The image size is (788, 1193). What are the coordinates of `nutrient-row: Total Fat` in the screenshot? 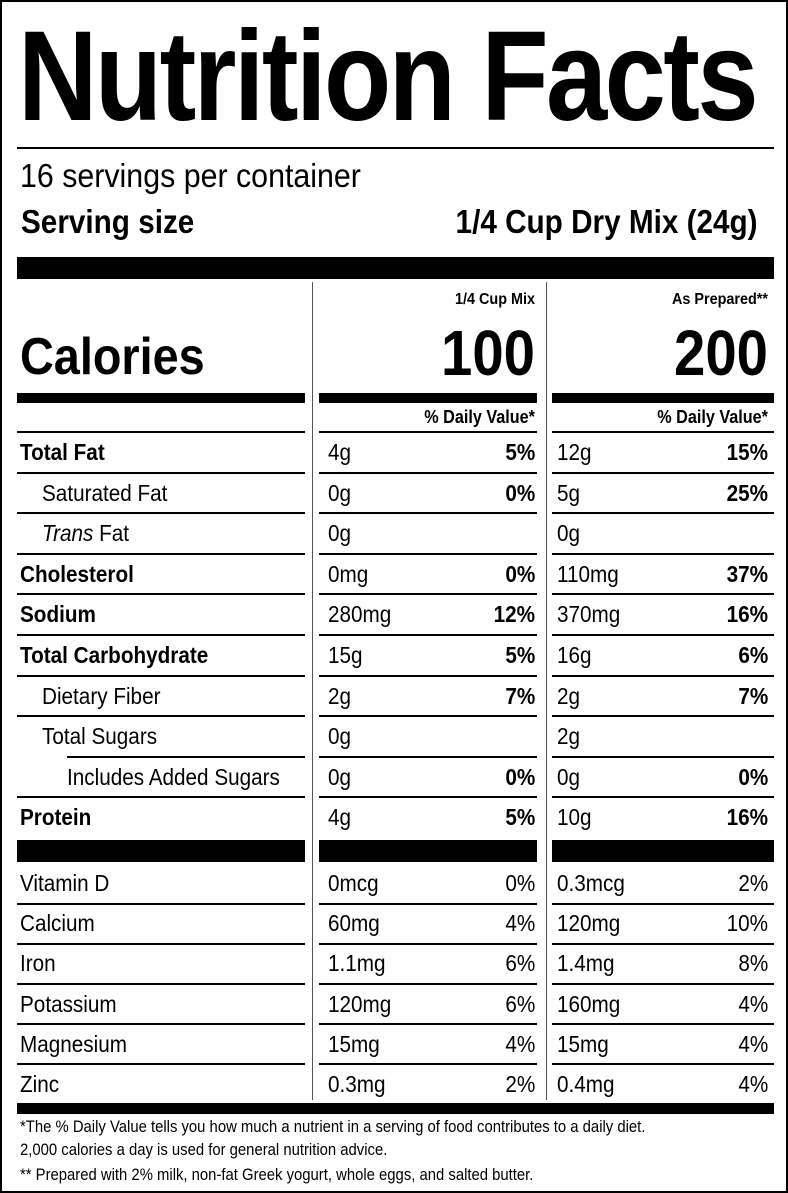 It's located at (161, 452).